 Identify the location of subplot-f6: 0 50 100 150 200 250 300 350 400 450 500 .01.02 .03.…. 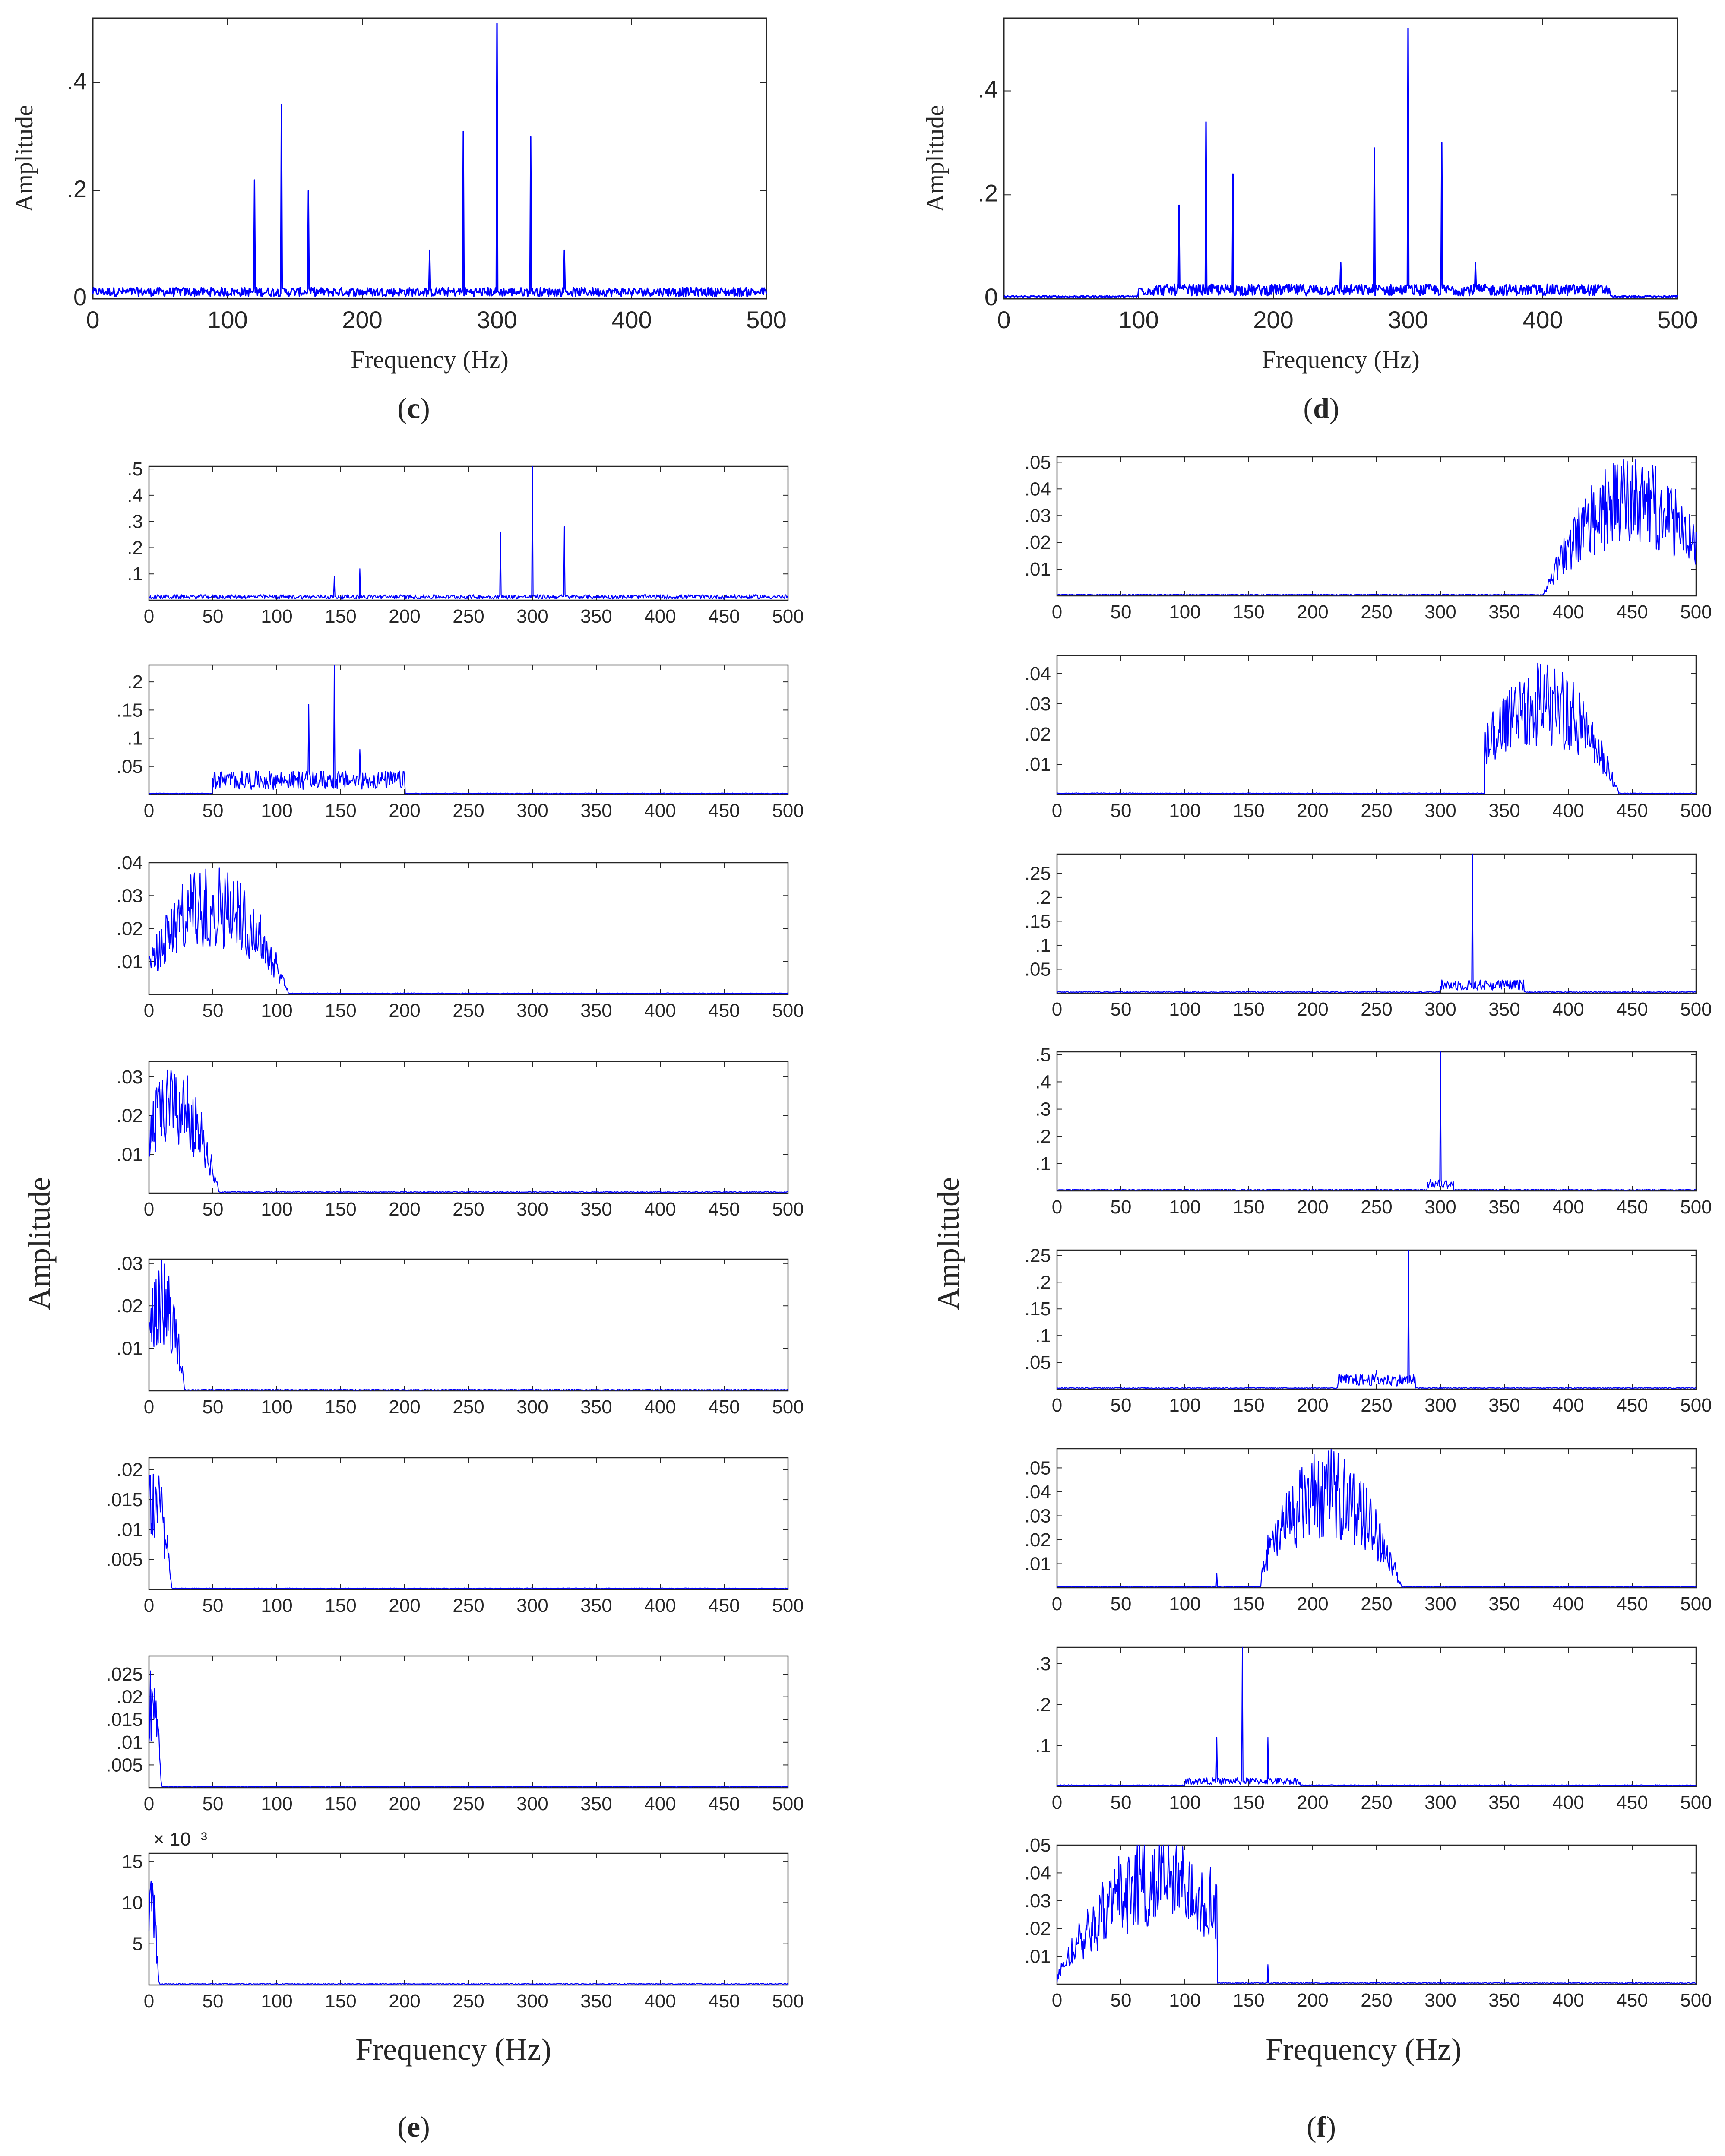
(1368, 1531).